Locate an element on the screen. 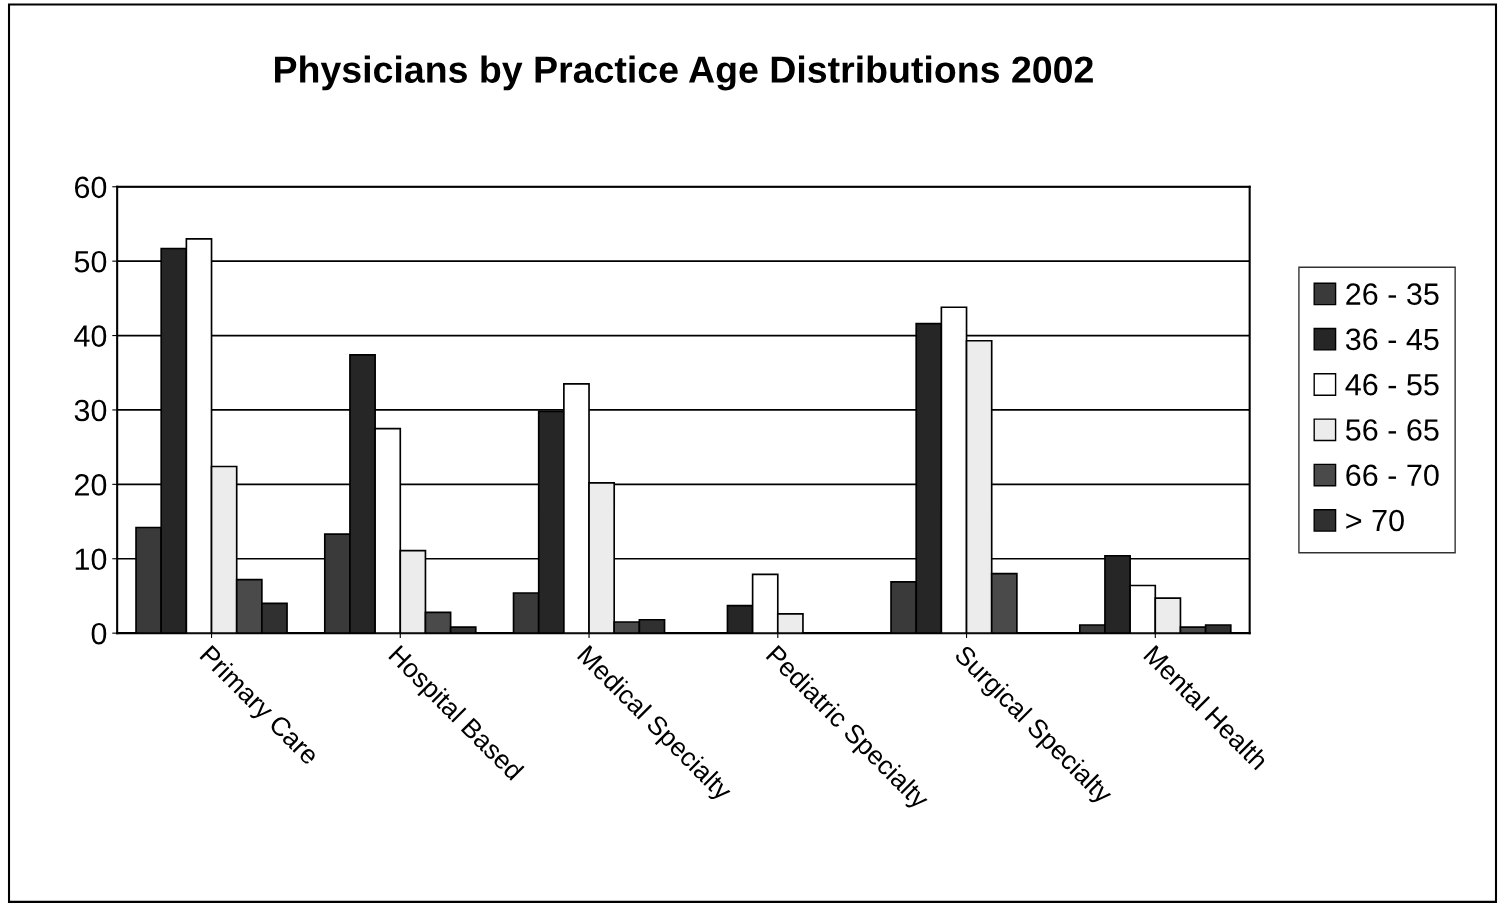 Image resolution: width=1502 pixels, height=911 pixels. y-tick-label: 10 is located at coordinates (91, 559).